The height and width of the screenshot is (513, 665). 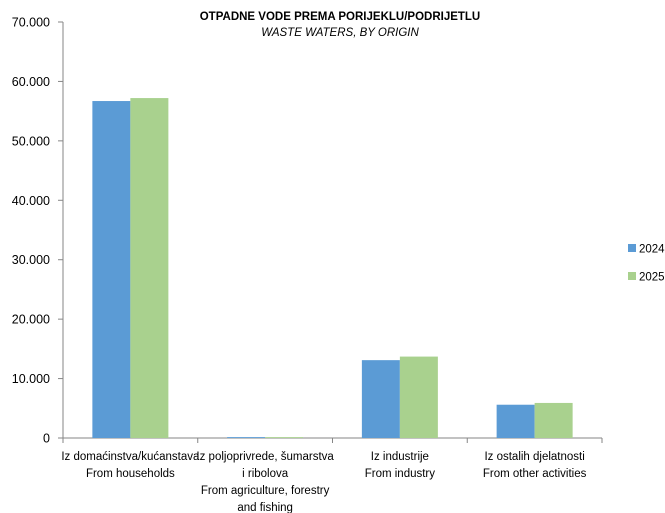 I want to click on x-category-label-line: Iz poljoprivrede, šumarstva, so click(x=265, y=457).